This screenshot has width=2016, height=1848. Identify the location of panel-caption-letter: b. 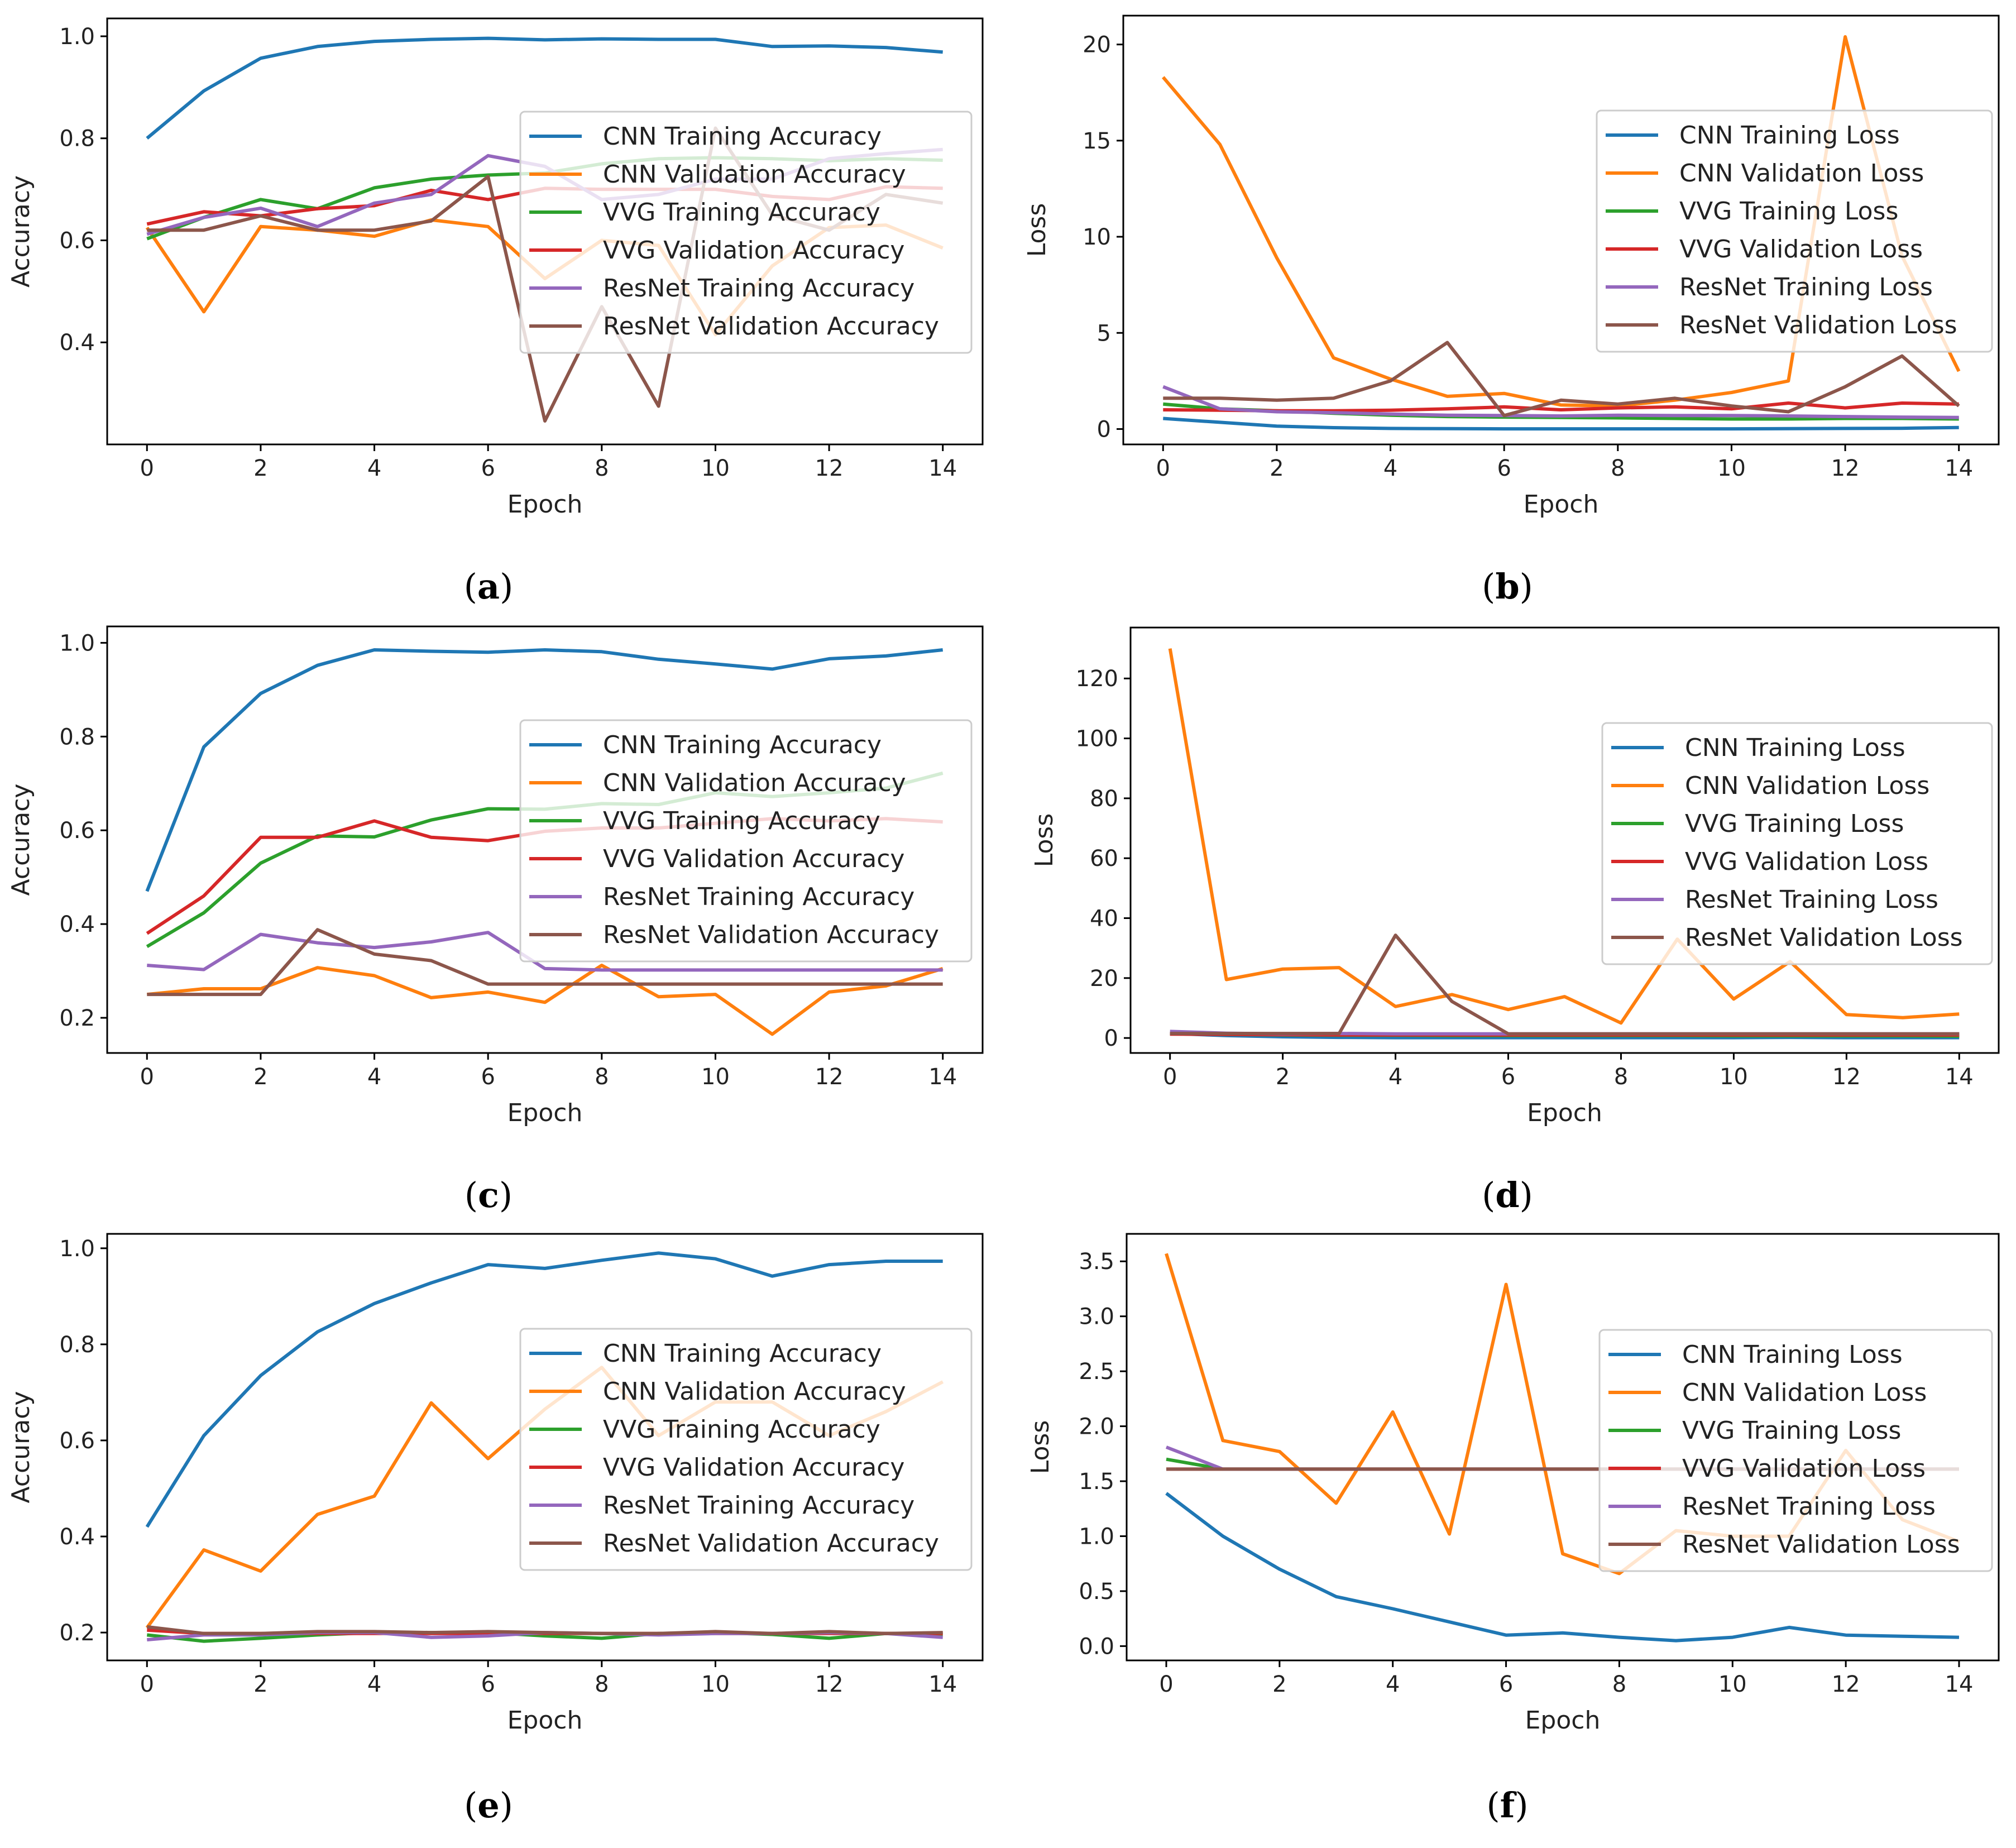
(1507, 586).